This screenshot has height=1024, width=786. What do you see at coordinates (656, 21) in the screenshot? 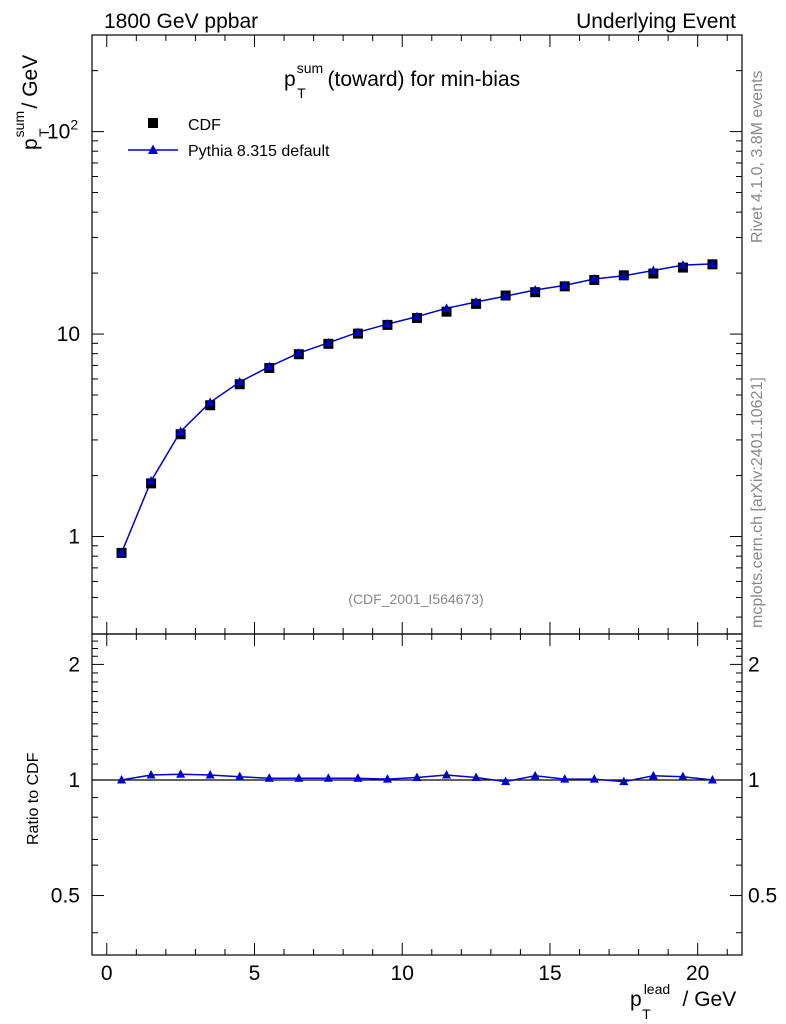
I see `process-label: Underlying Event` at bounding box center [656, 21].